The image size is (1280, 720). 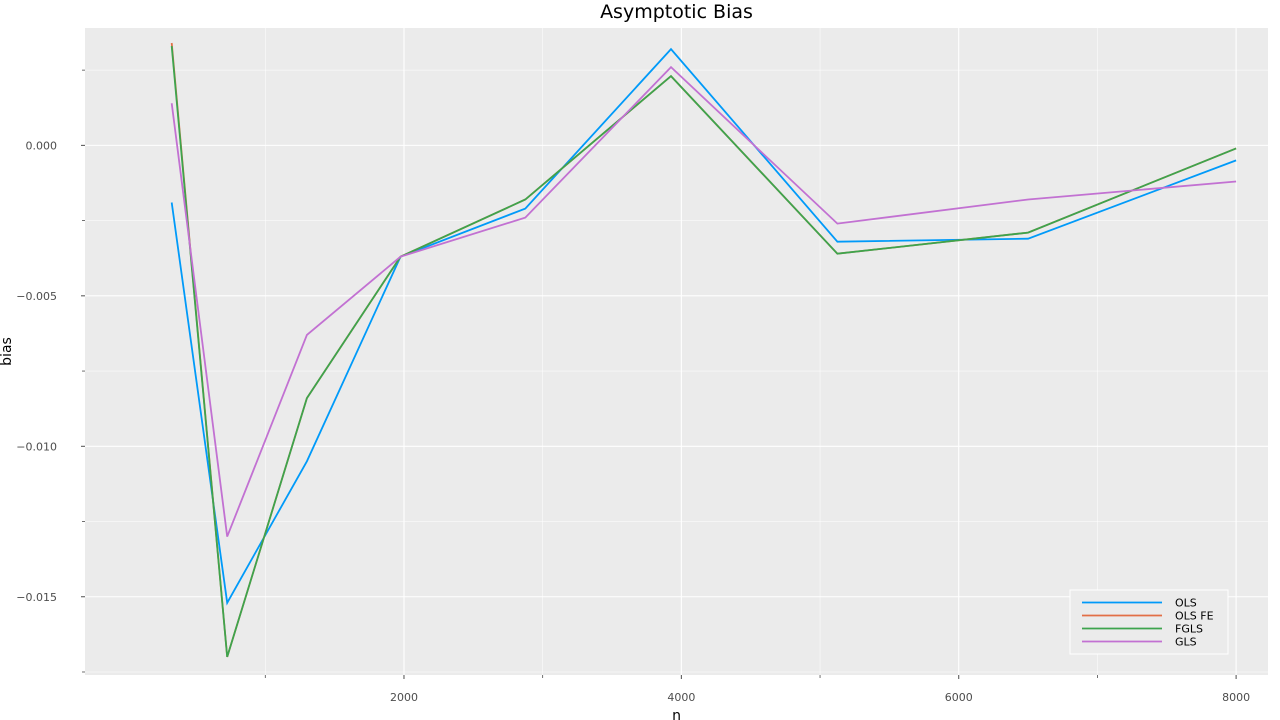 I want to click on y-tick-label: −0.005, so click(x=36, y=296).